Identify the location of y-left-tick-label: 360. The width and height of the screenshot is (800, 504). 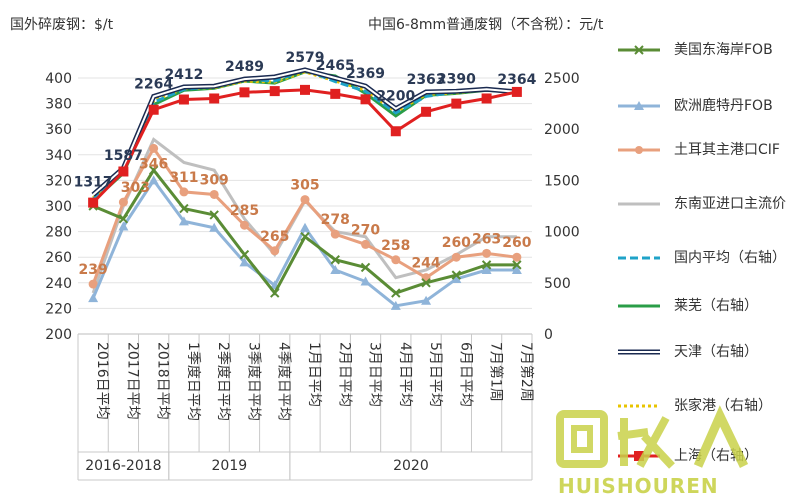
(58, 130).